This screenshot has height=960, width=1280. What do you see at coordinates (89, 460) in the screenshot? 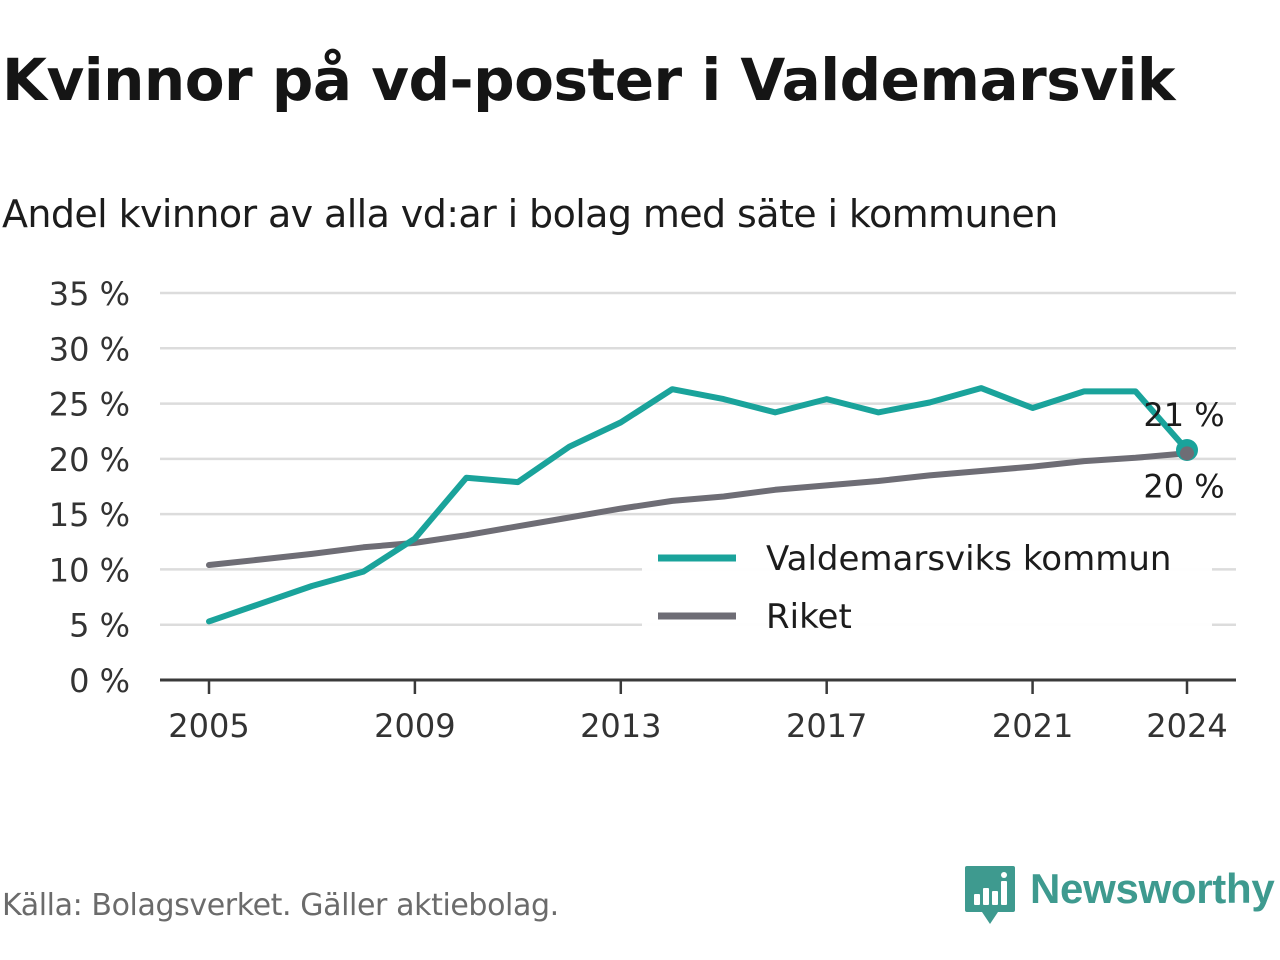
I see `y-tick-label: 20 %` at bounding box center [89, 460].